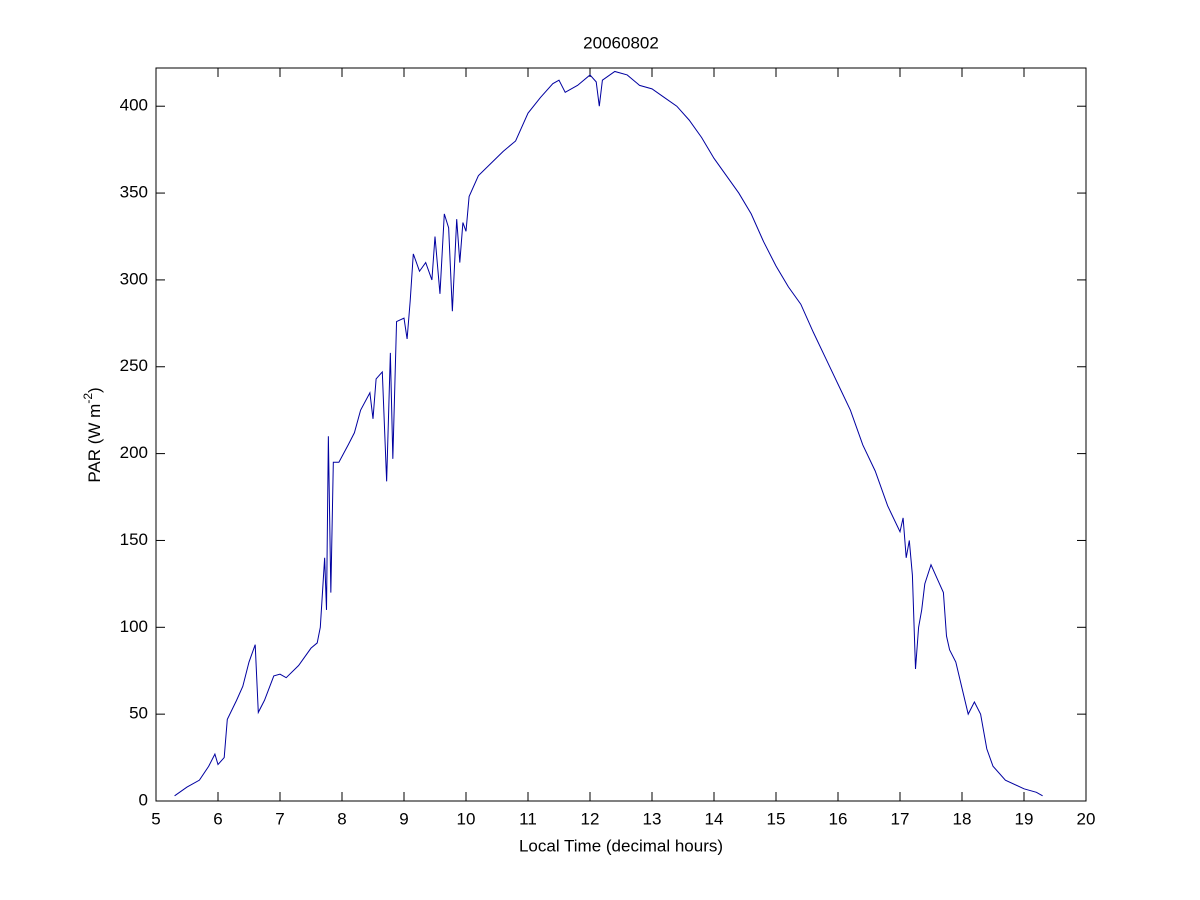 Image resolution: width=1200 pixels, height=900 pixels. I want to click on x-tick-label: 16, so click(838, 818).